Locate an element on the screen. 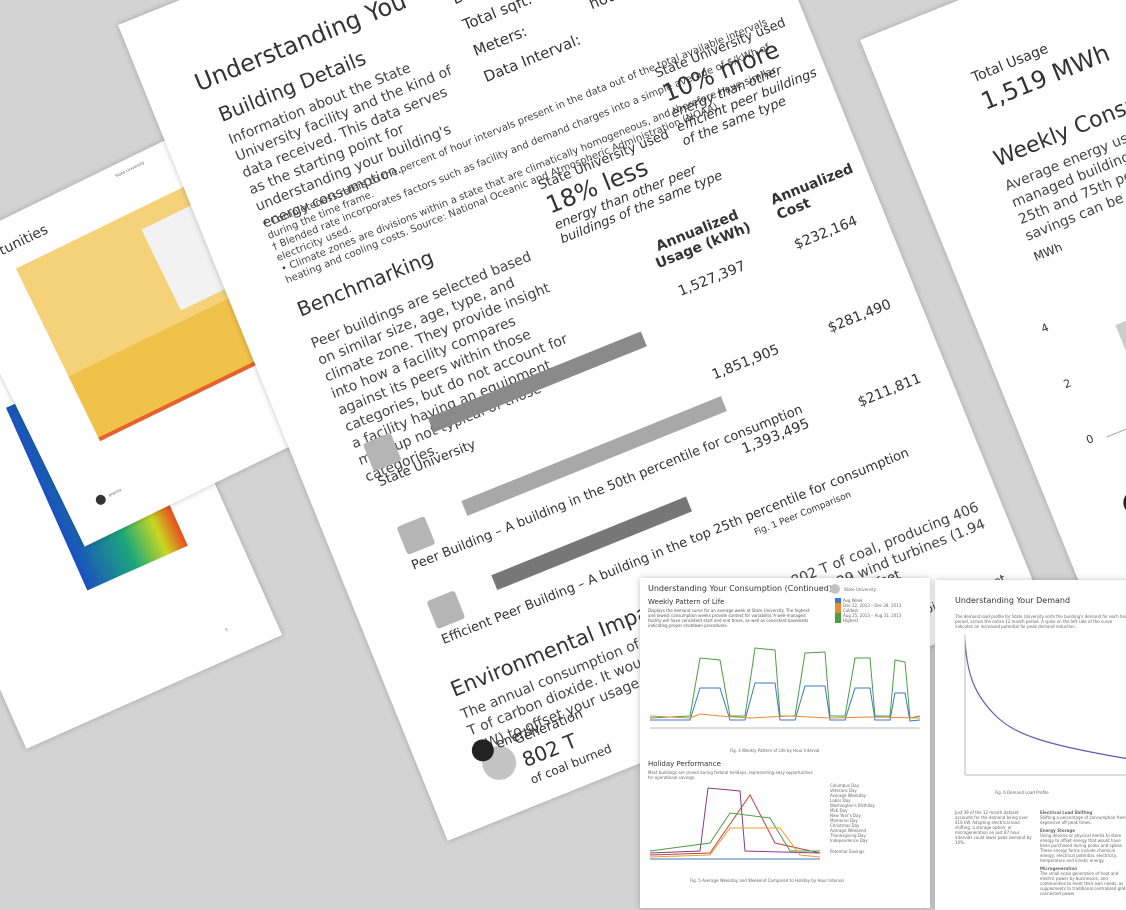  legend-entry: Dec 22, 2013 – Dec 28, 2013 Coldest is located at coordinates (875, 608).